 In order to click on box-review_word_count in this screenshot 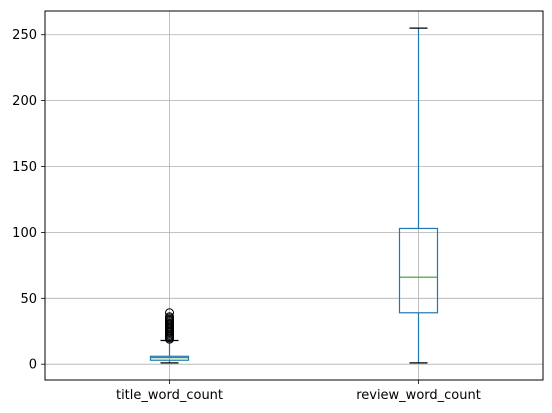, I will do `click(418, 195)`.